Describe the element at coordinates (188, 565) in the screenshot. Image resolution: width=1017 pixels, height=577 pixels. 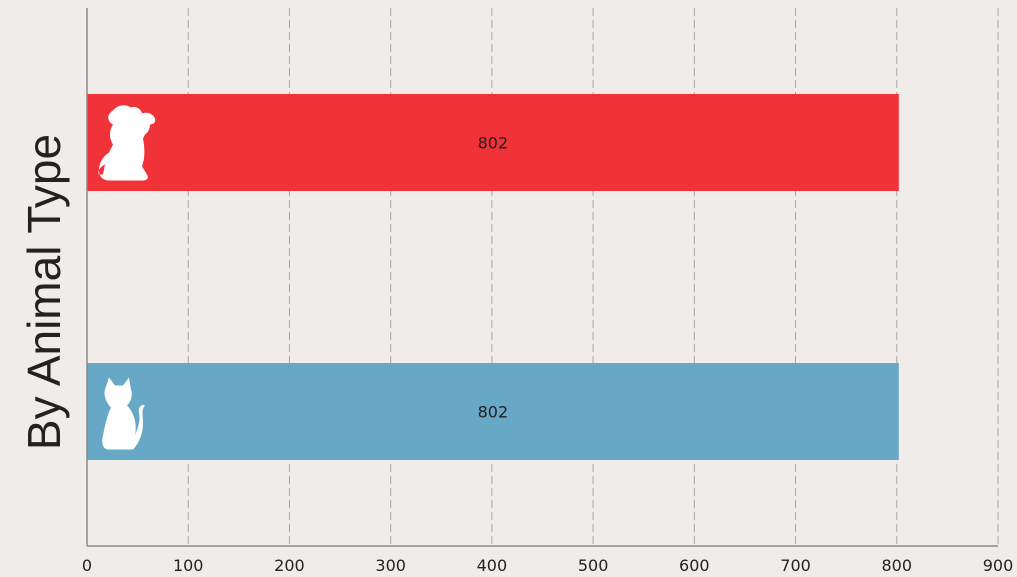
I see `x-tick-label-100: 100` at that location.